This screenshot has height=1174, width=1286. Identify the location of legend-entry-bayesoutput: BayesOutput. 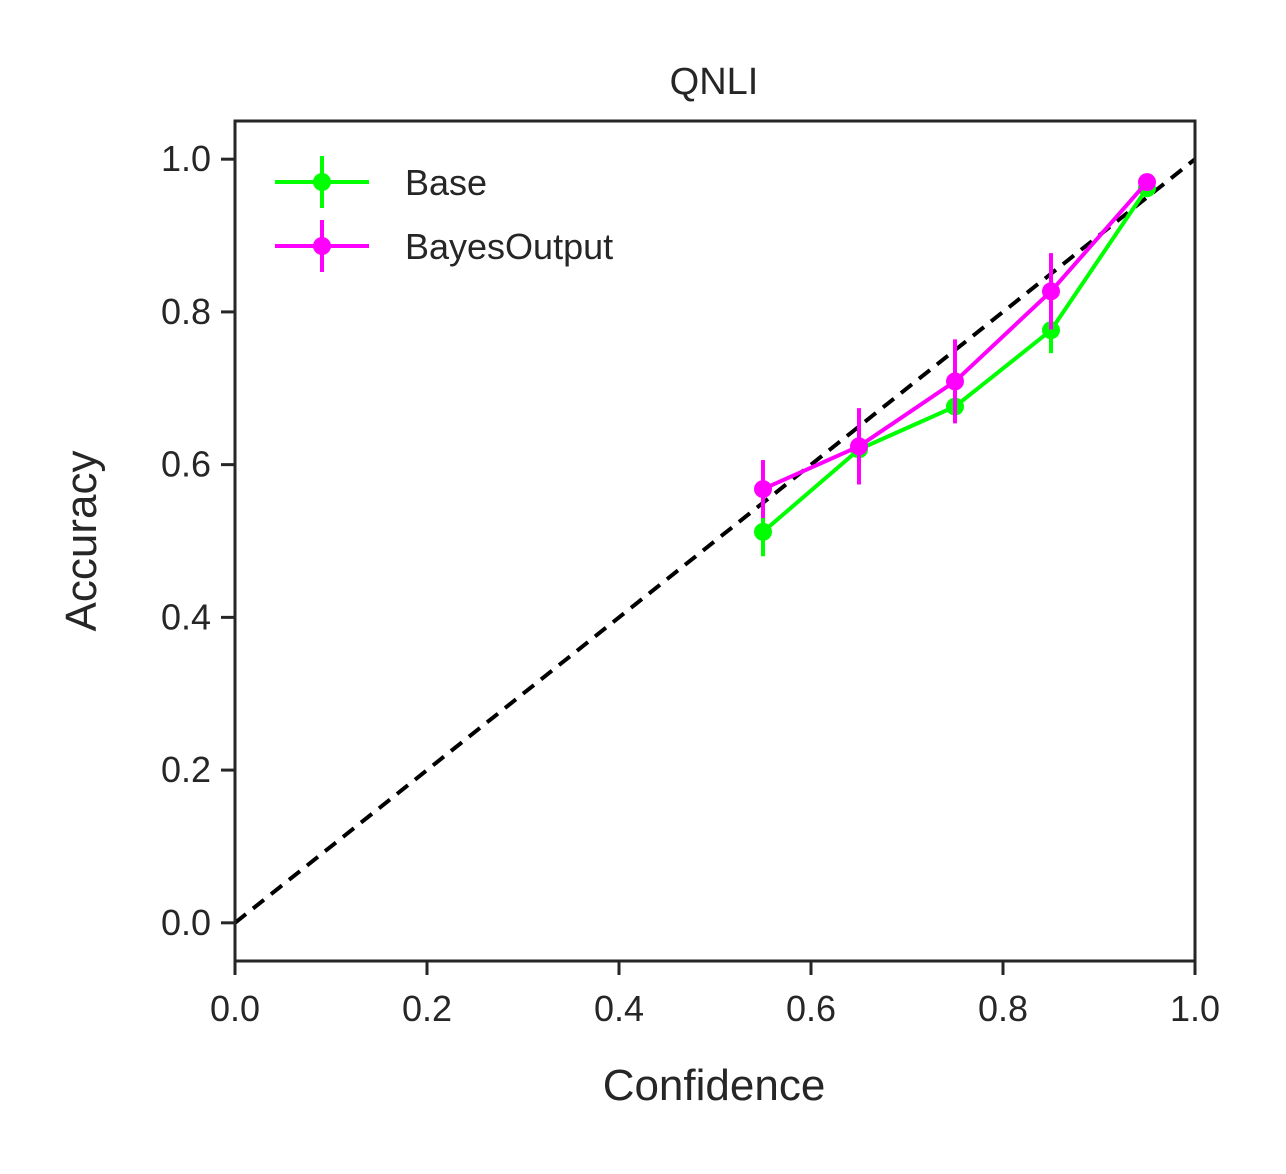
(444, 246).